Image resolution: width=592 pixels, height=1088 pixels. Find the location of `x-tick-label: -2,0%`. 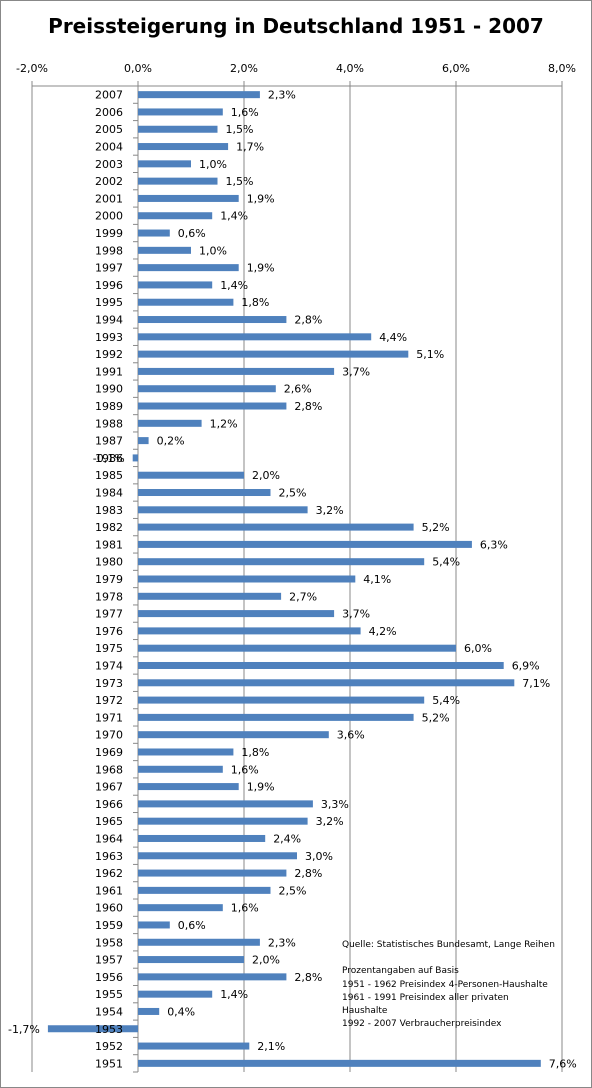

x-tick-label: -2,0% is located at coordinates (32, 68).